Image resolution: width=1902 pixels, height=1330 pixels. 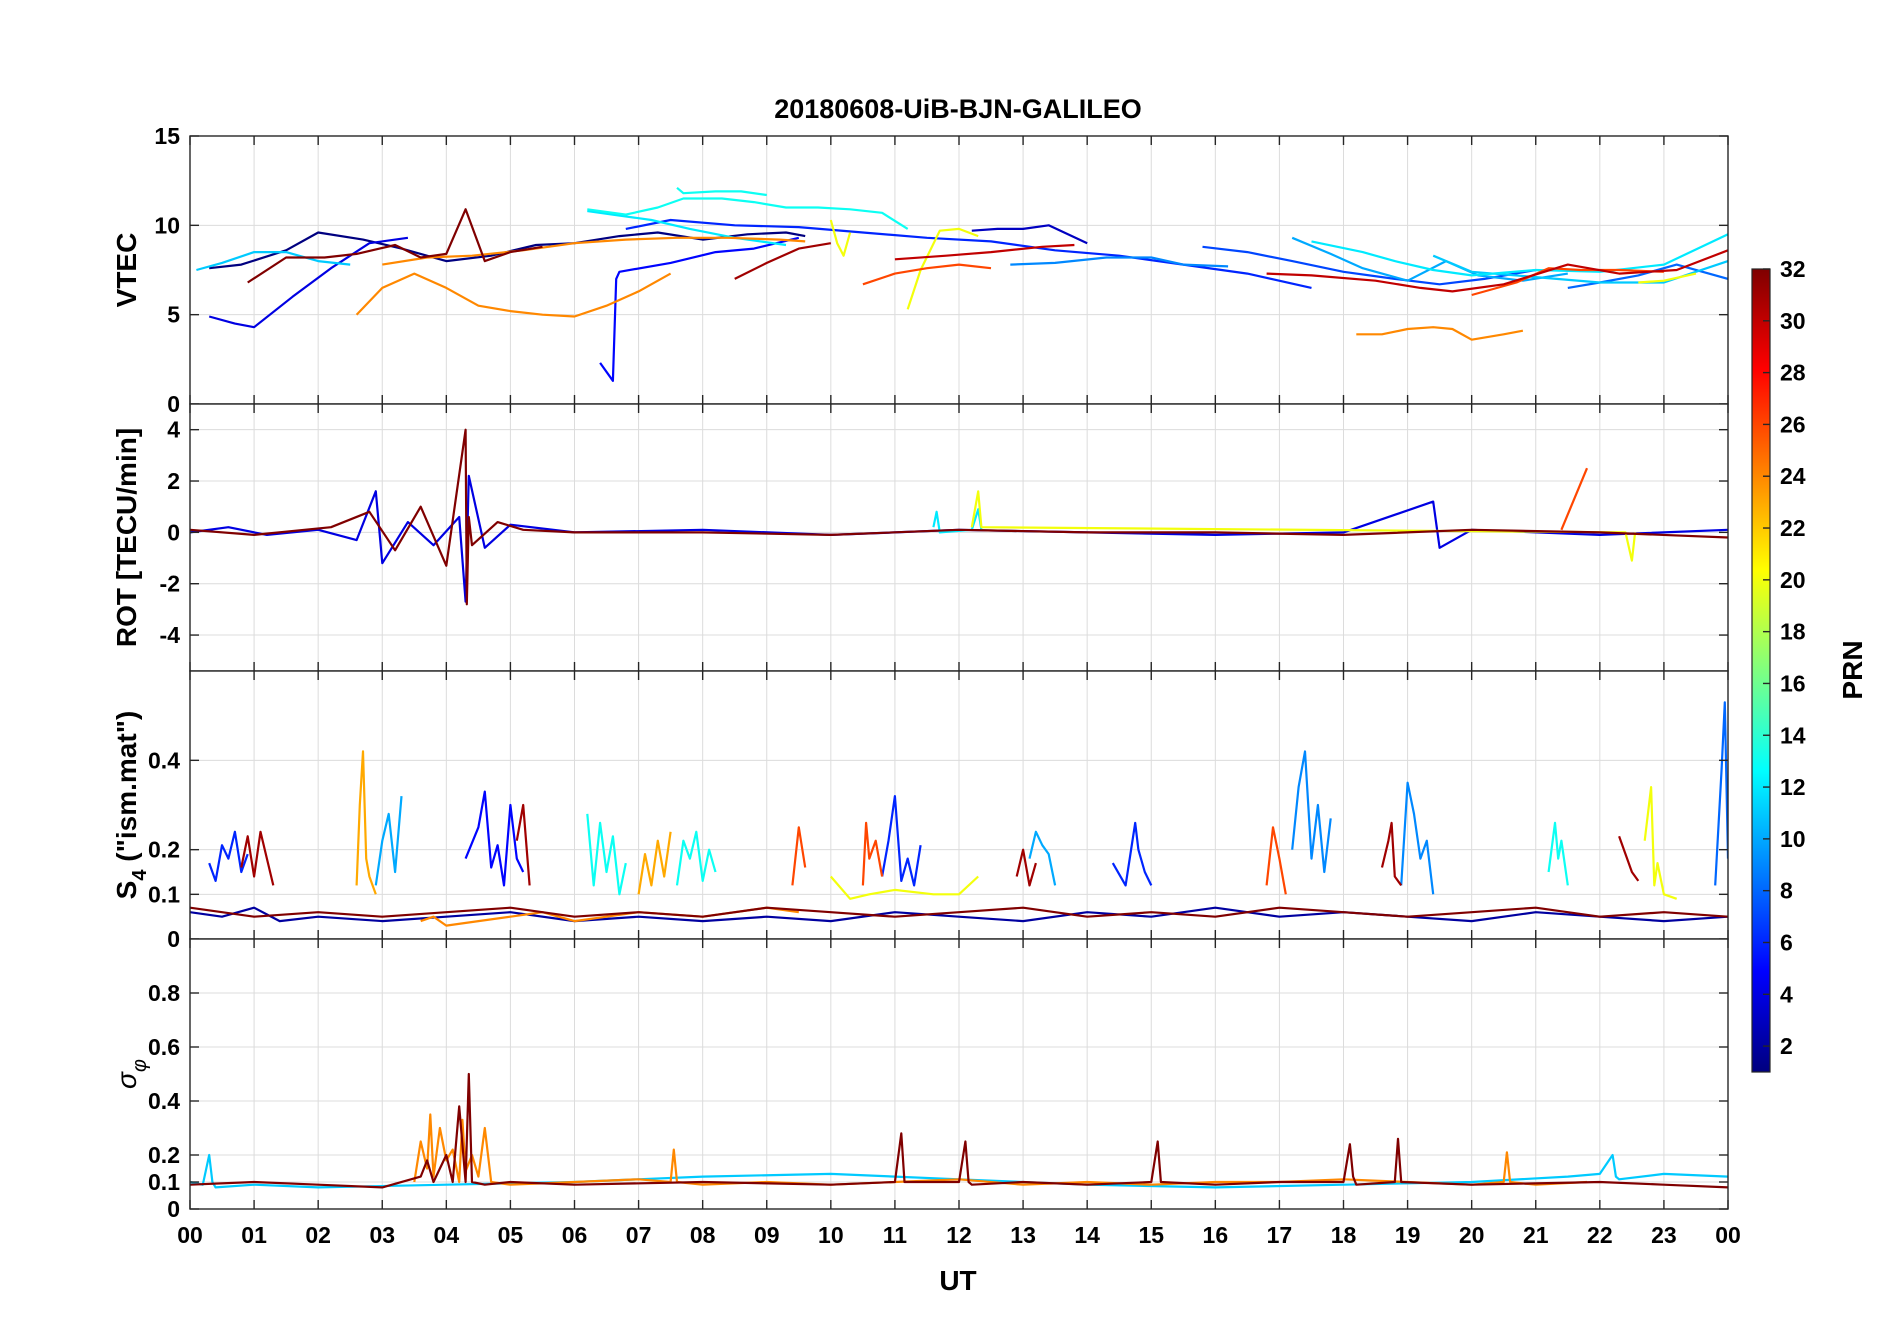 I want to click on colorbar-tick-label: 28, so click(x=1793, y=373).